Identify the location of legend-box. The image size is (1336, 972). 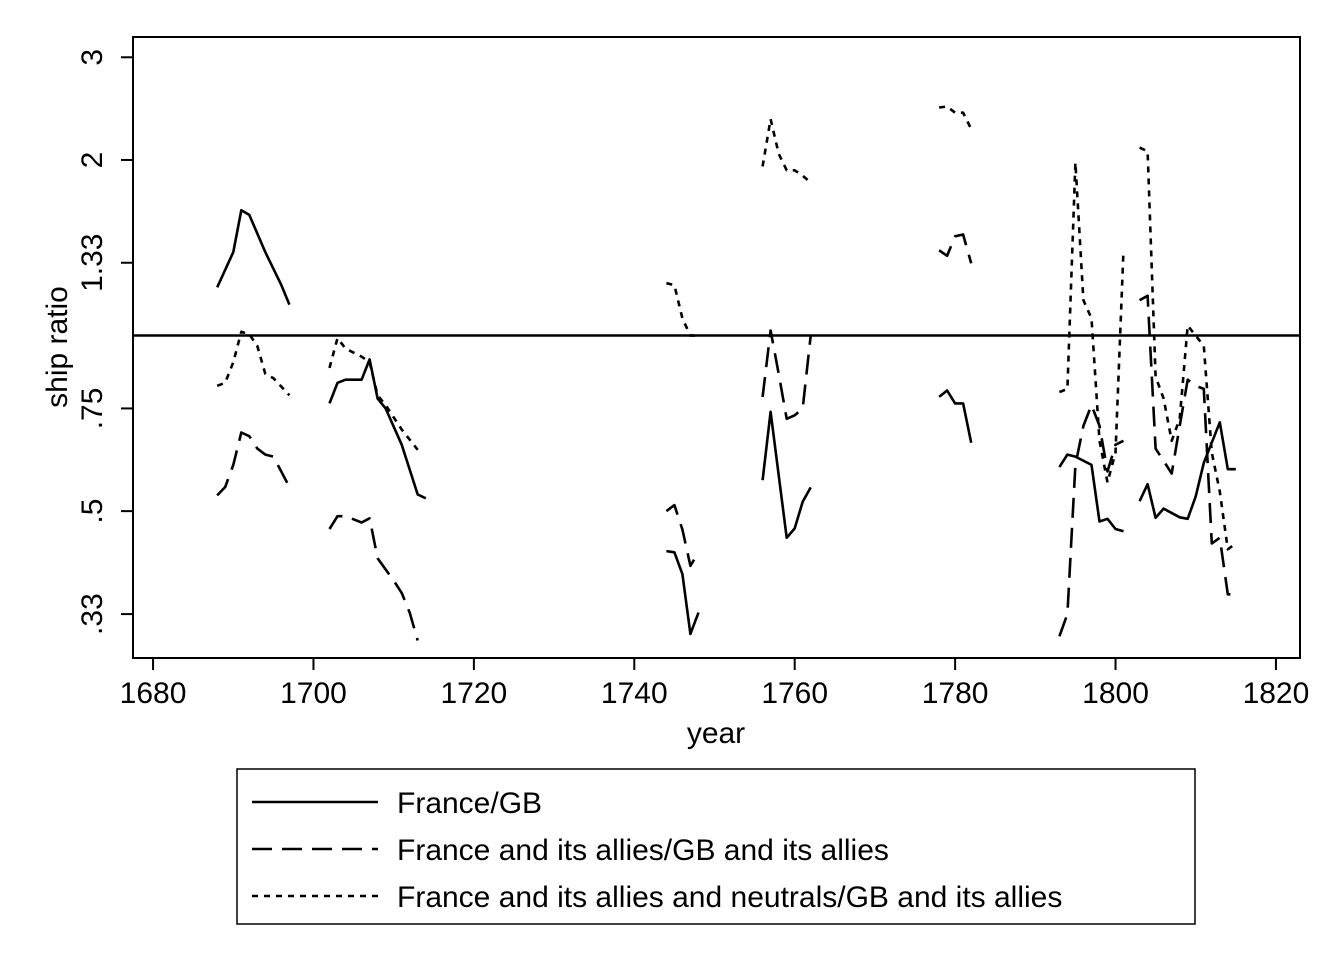
(716, 846).